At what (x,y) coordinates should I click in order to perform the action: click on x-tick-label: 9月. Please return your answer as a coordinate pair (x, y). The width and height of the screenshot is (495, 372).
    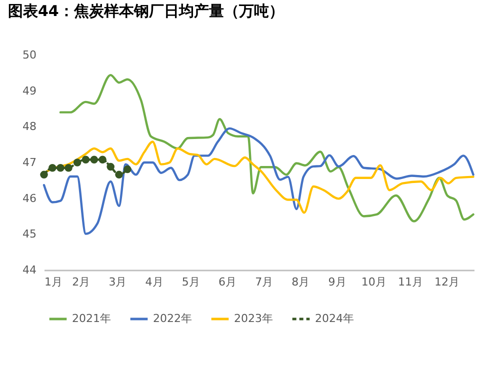
    Looking at the image, I should click on (337, 282).